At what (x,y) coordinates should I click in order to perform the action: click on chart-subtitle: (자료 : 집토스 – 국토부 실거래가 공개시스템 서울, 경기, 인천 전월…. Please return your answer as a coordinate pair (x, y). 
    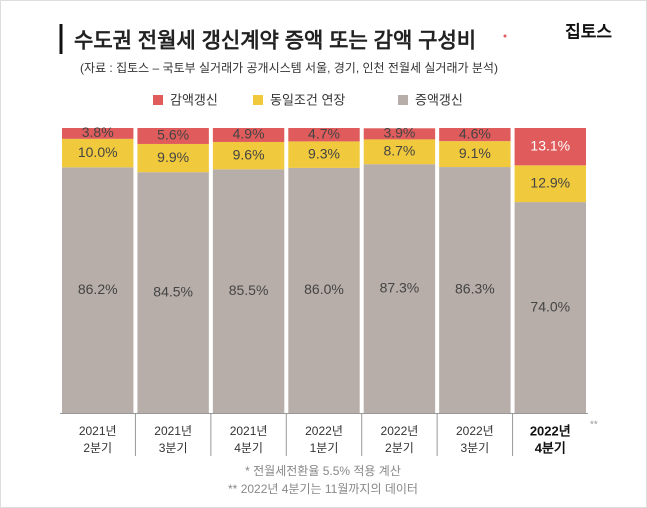
    Looking at the image, I should click on (289, 67).